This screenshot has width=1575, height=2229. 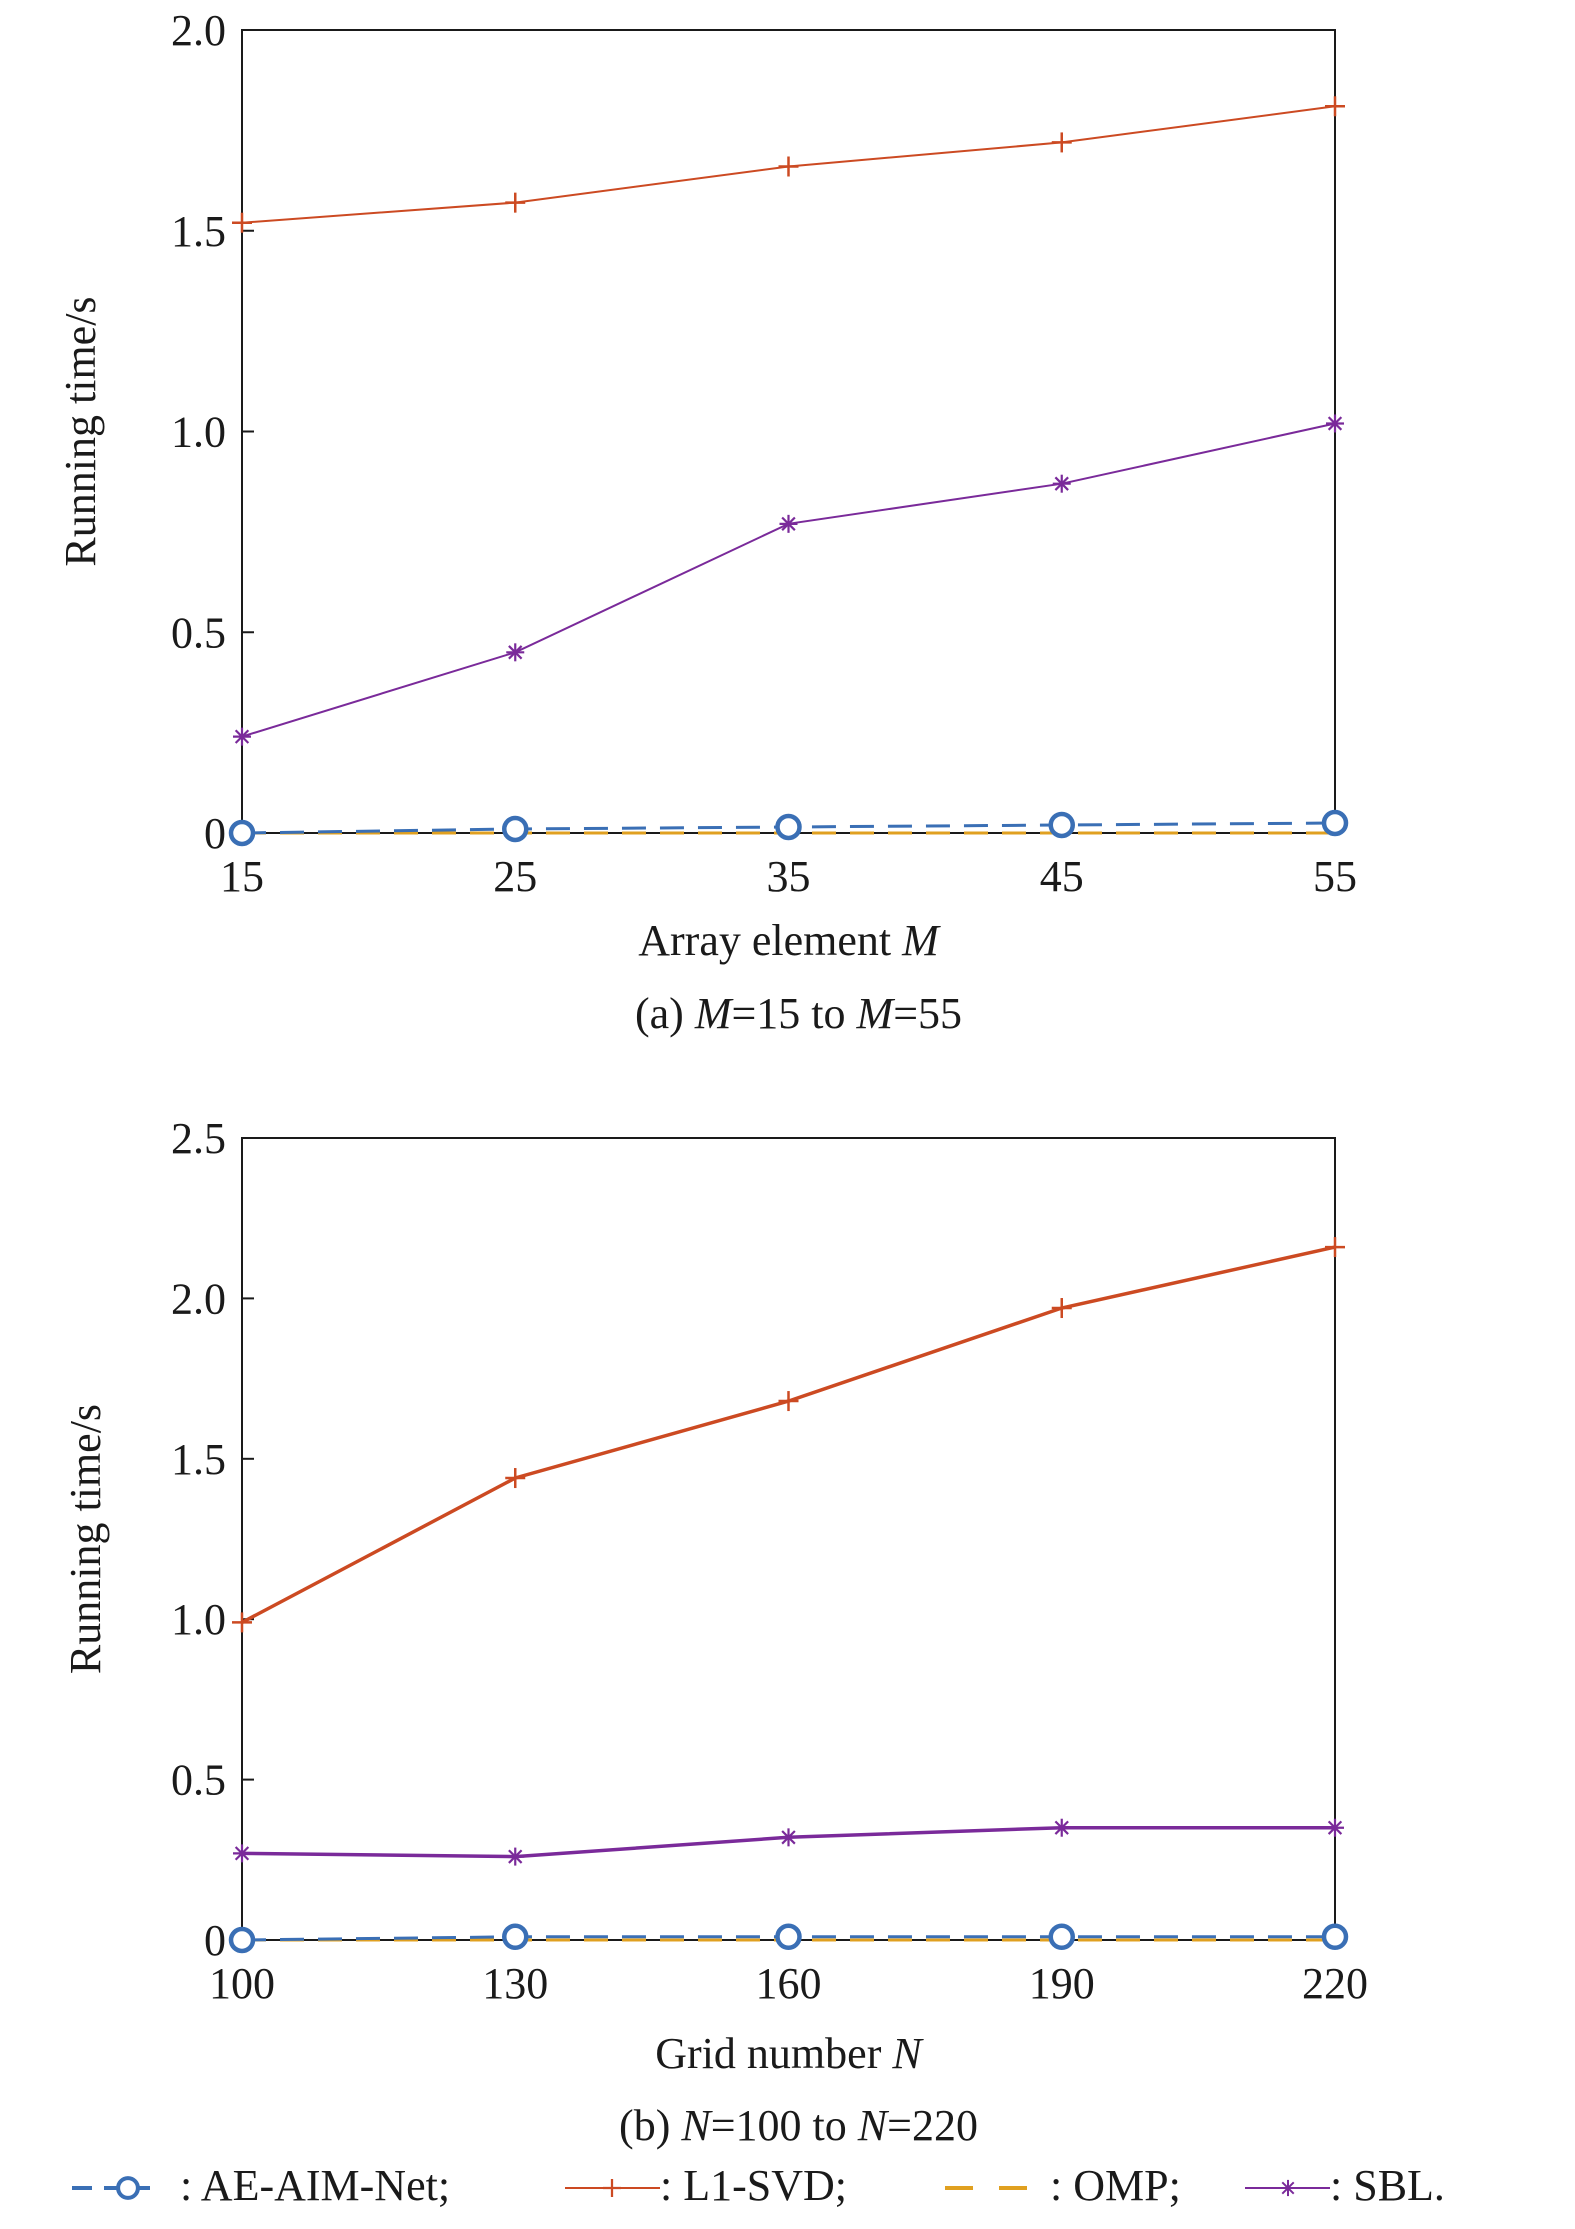 I want to click on x-tick-label: 220, so click(x=1335, y=1983).